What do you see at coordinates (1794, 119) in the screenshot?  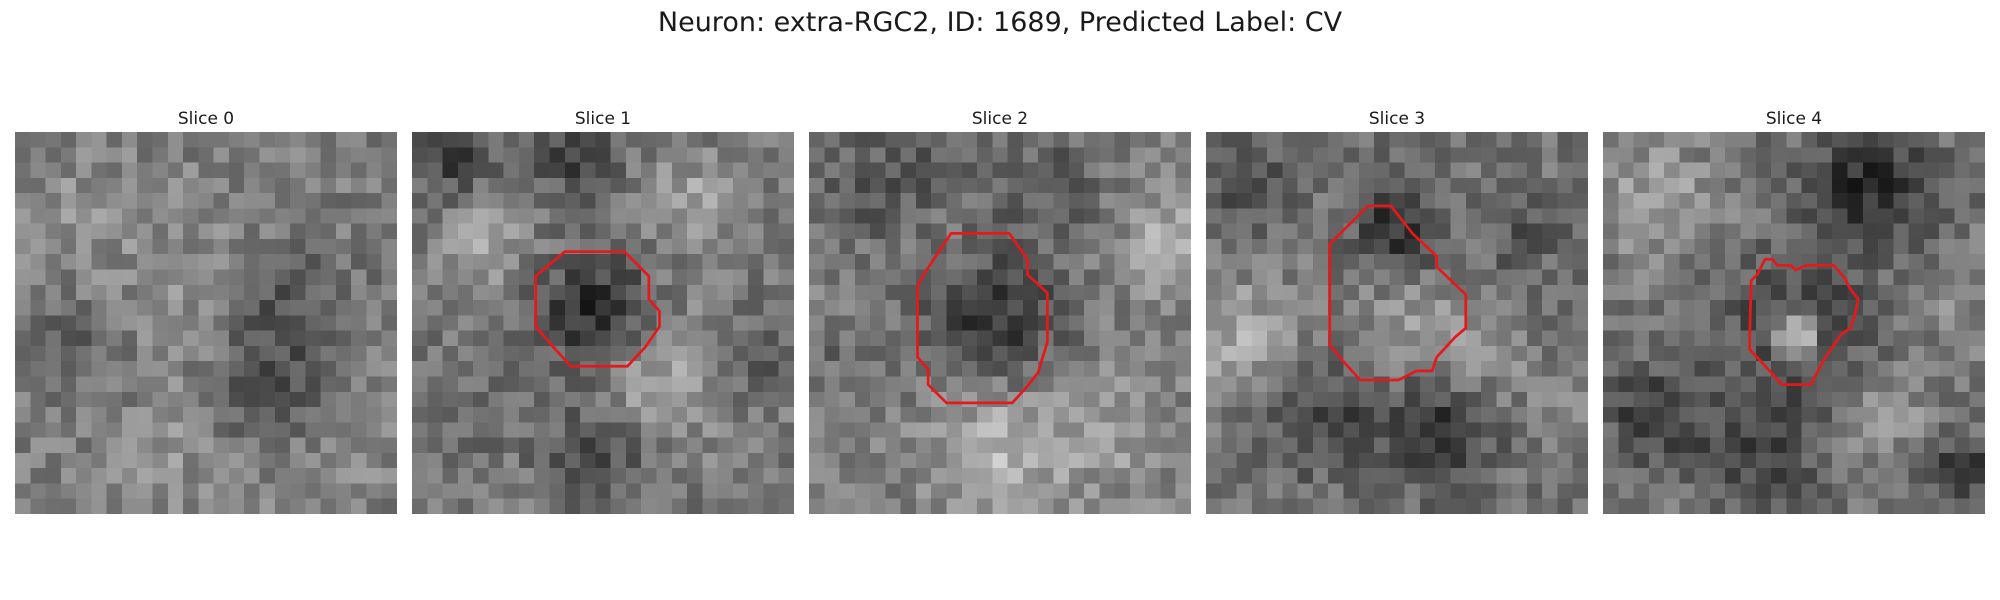 I see `slice-title: Slice 4` at bounding box center [1794, 119].